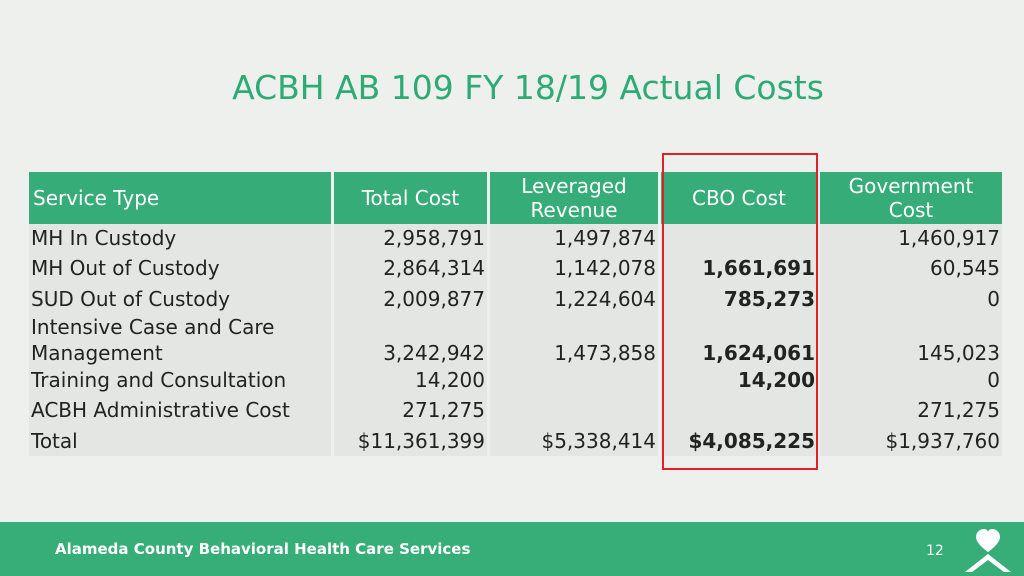 This screenshot has width=1024, height=576. Describe the element at coordinates (574, 299) in the screenshot. I see `cell-leveraged: 1,224,604` at that location.